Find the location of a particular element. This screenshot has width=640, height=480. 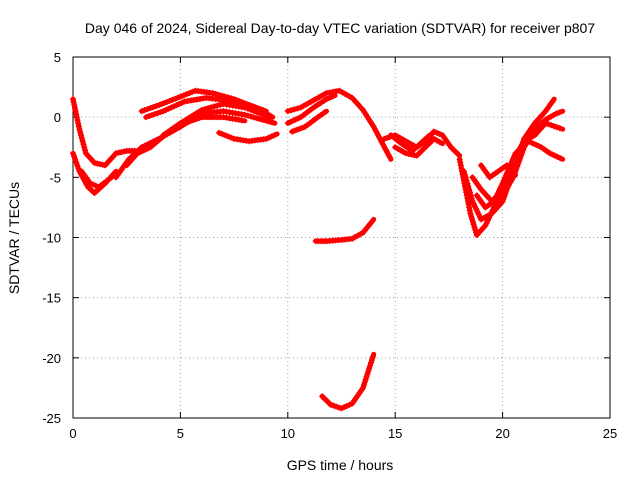

y-tick-labels: -25 -20 -15 -10 -5 0 5 is located at coordinates (51, 238).